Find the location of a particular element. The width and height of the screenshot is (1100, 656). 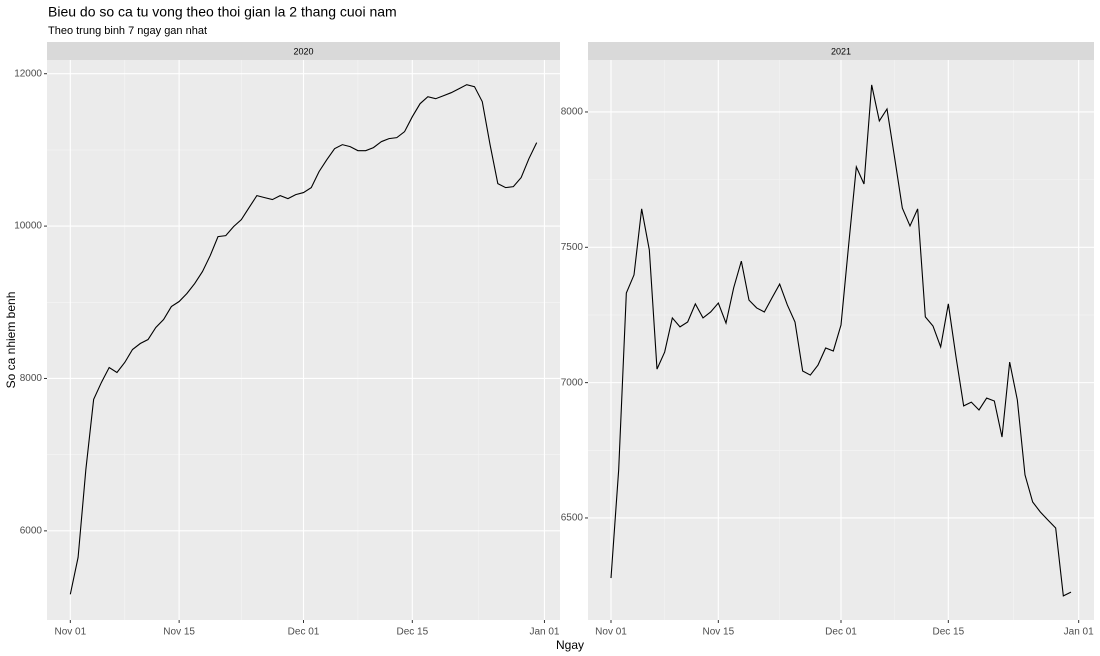

y-tick-label: 7500 is located at coordinates (572, 247).